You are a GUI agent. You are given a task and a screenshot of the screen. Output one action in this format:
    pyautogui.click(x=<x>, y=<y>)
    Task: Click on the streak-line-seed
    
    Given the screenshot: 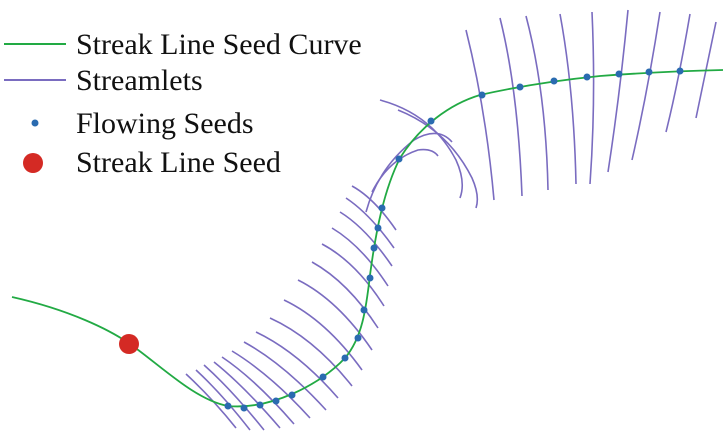 What is the action you would take?
    pyautogui.click(x=129, y=344)
    